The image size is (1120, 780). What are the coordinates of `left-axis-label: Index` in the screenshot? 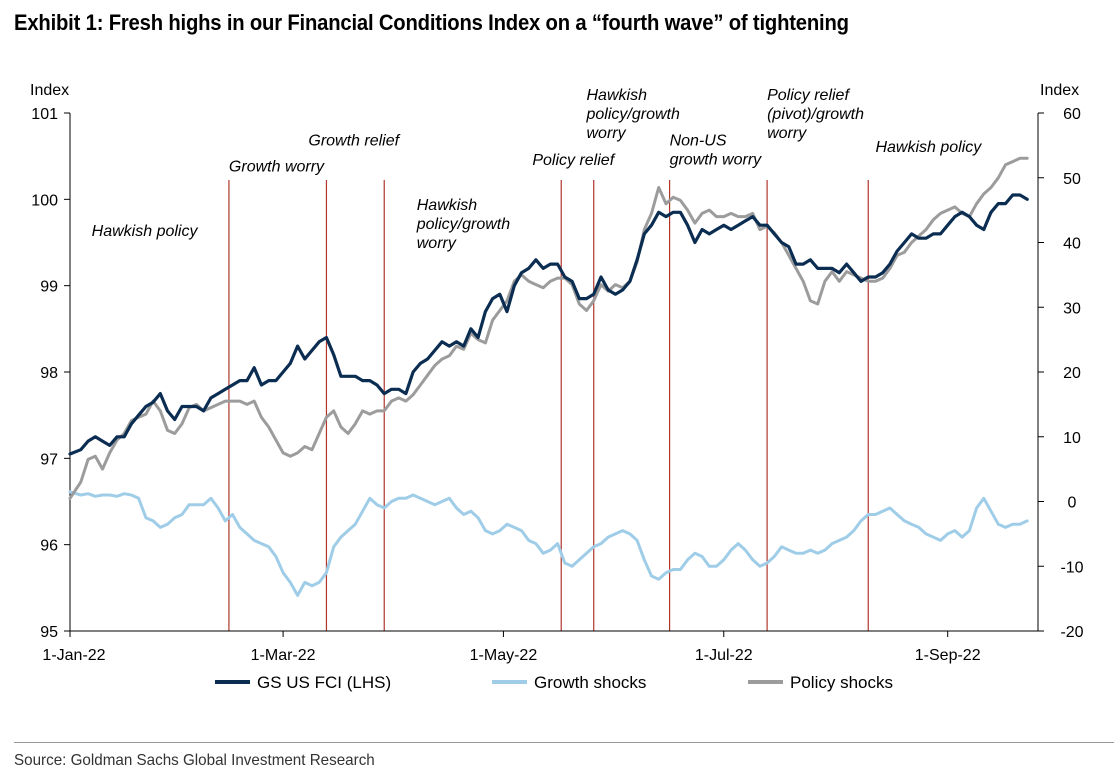 It's located at (49, 90).